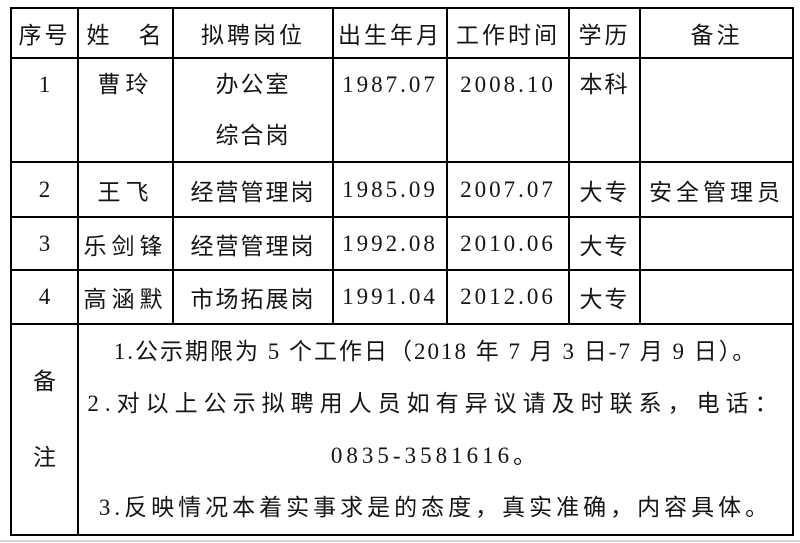 This screenshot has height=543, width=800. Describe the element at coordinates (508, 297) in the screenshot. I see `cell-work: 2012.06` at that location.